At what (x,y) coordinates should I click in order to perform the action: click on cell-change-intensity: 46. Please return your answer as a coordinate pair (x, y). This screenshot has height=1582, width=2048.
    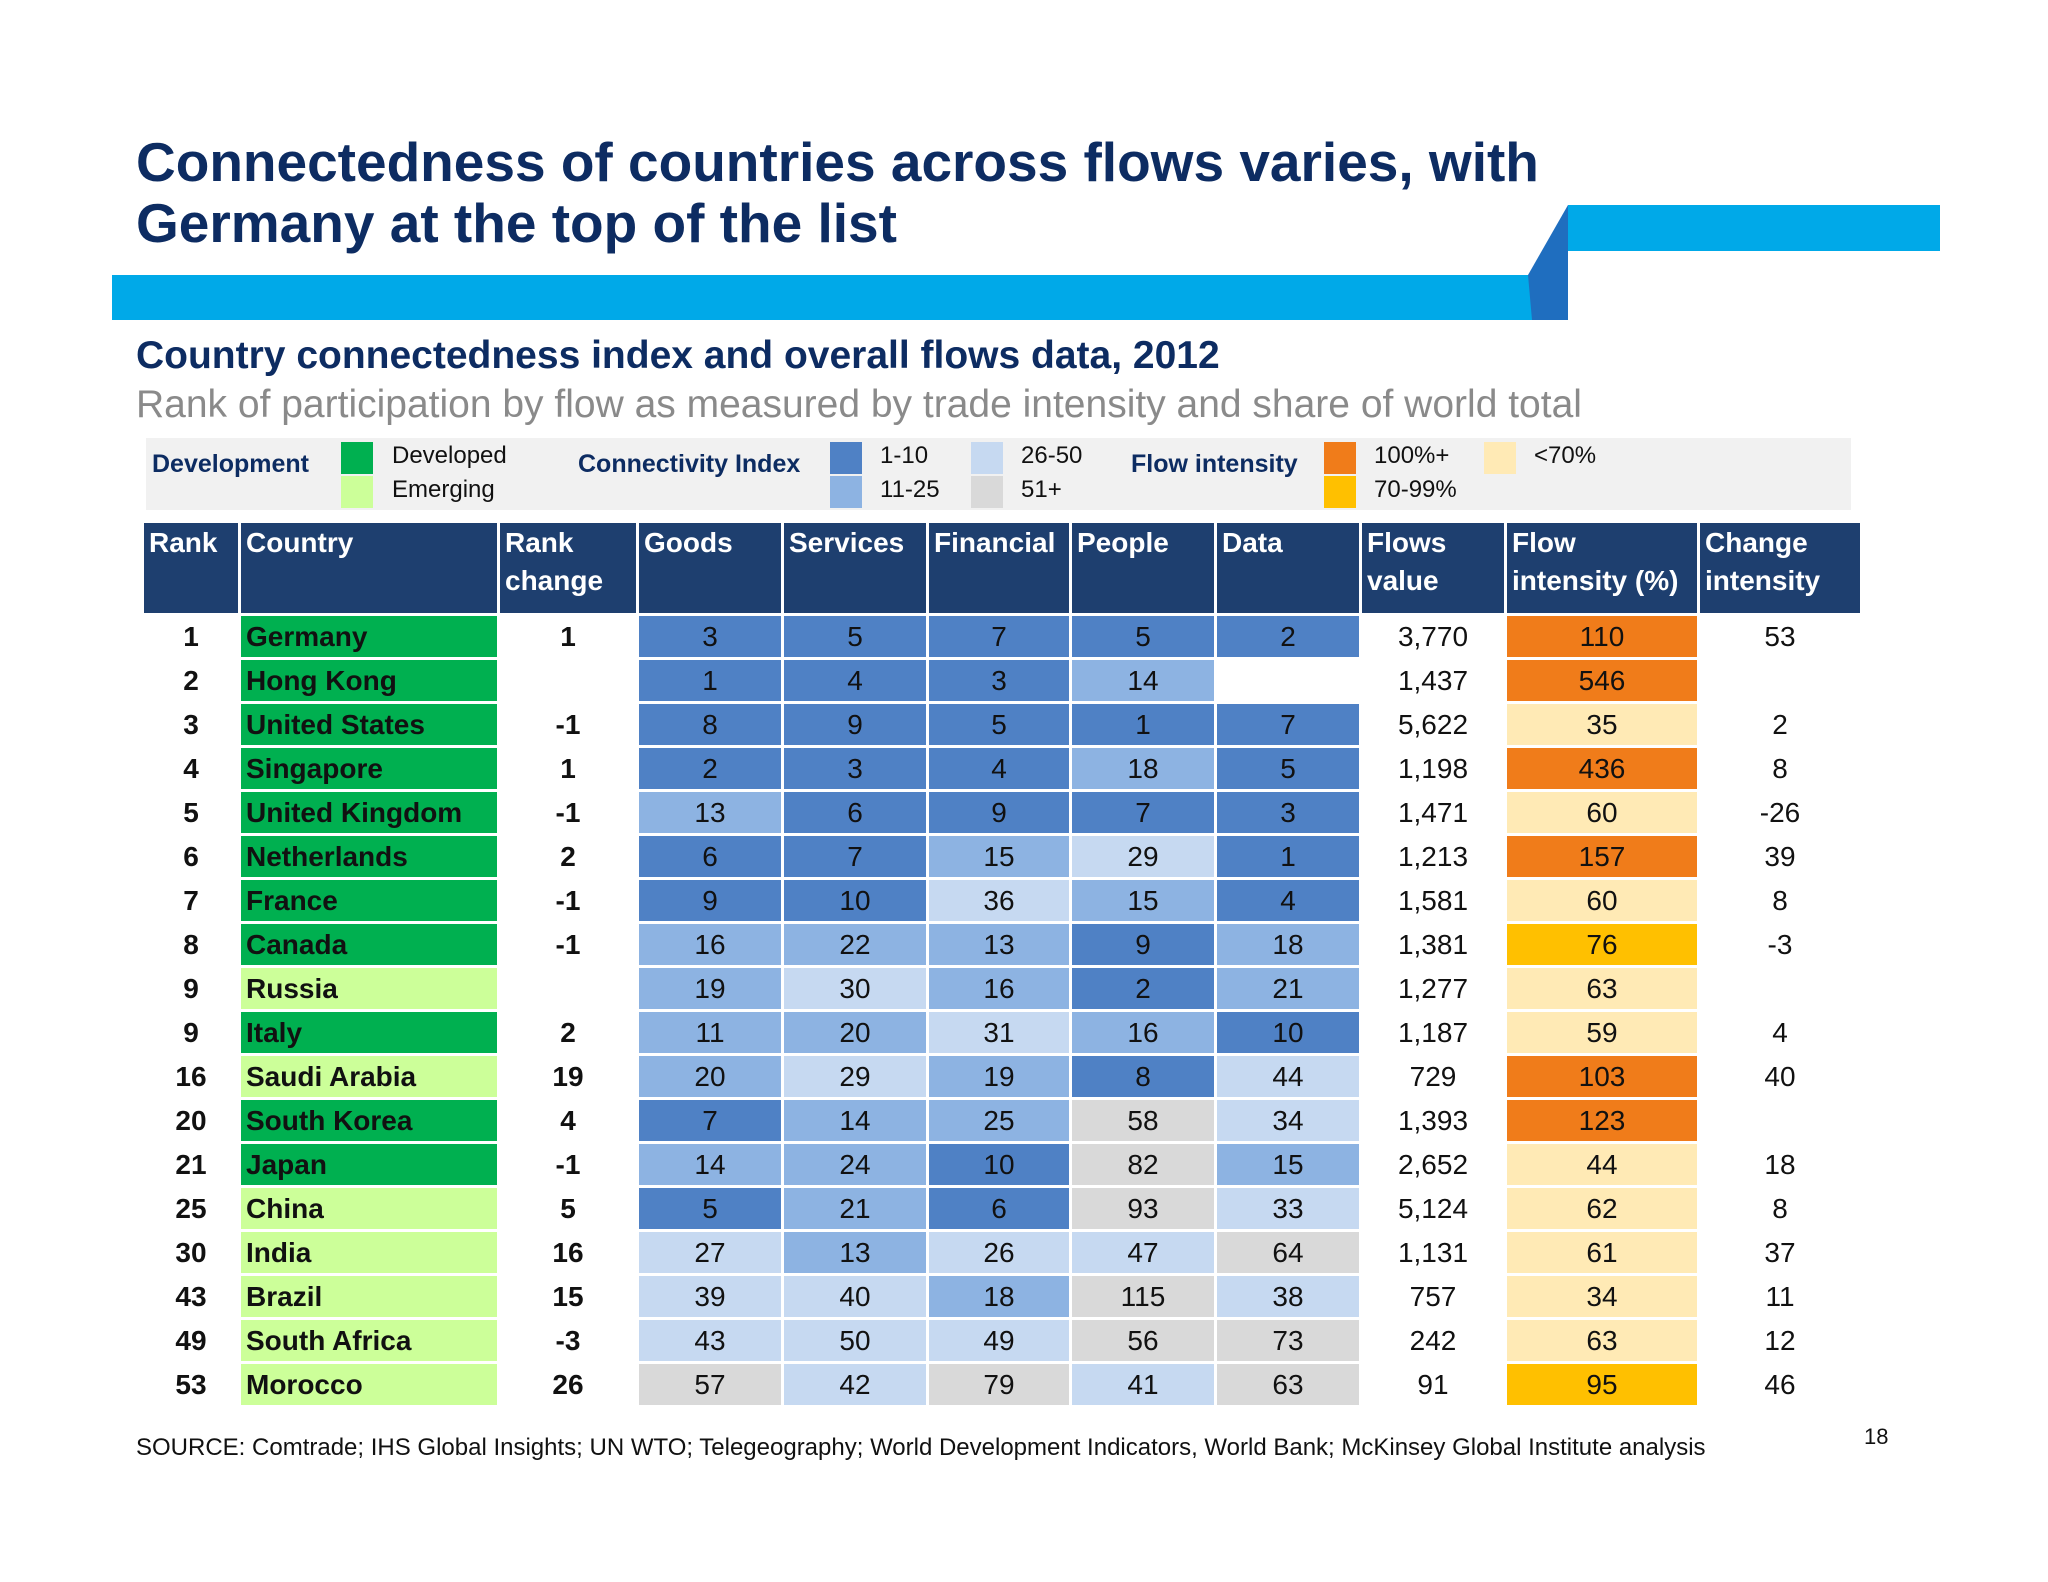
    Looking at the image, I should click on (1780, 1384).